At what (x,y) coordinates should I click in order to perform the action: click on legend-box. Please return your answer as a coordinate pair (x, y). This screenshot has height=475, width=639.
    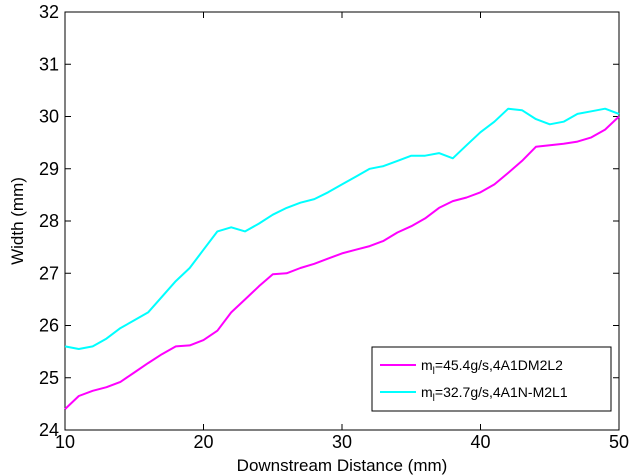
    Looking at the image, I should click on (491, 379).